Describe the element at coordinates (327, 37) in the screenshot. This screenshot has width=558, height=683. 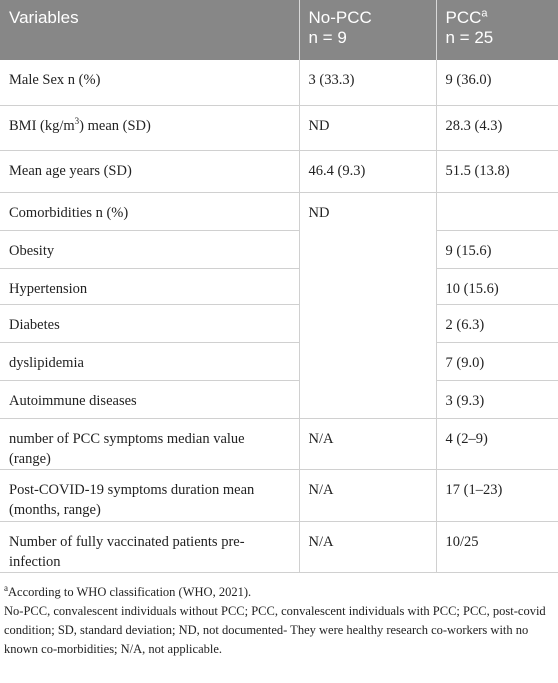
I see `header-n: n = 9` at that location.